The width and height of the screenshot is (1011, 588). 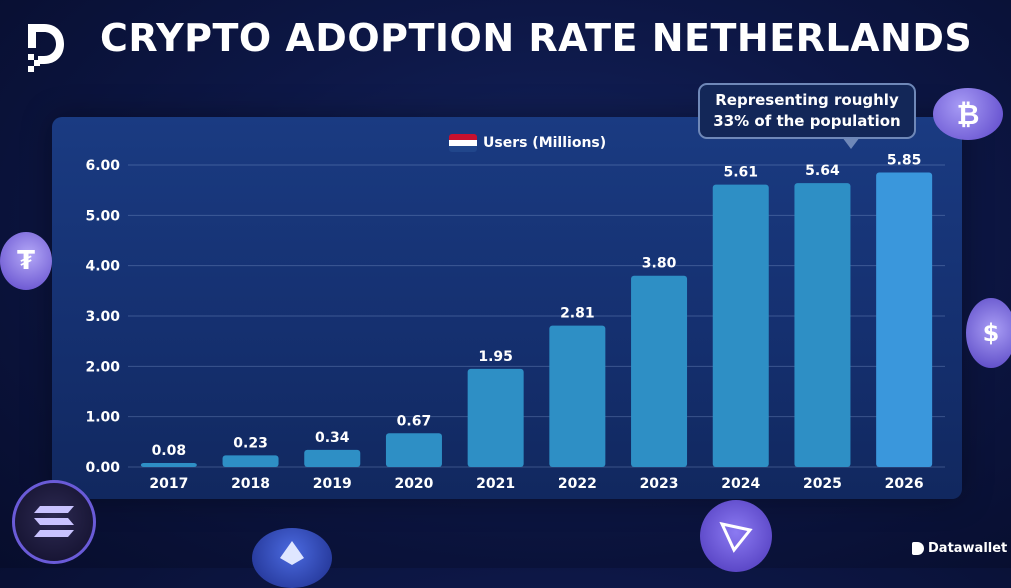 What do you see at coordinates (822, 171) in the screenshot?
I see `bar-value-label: 5.64` at bounding box center [822, 171].